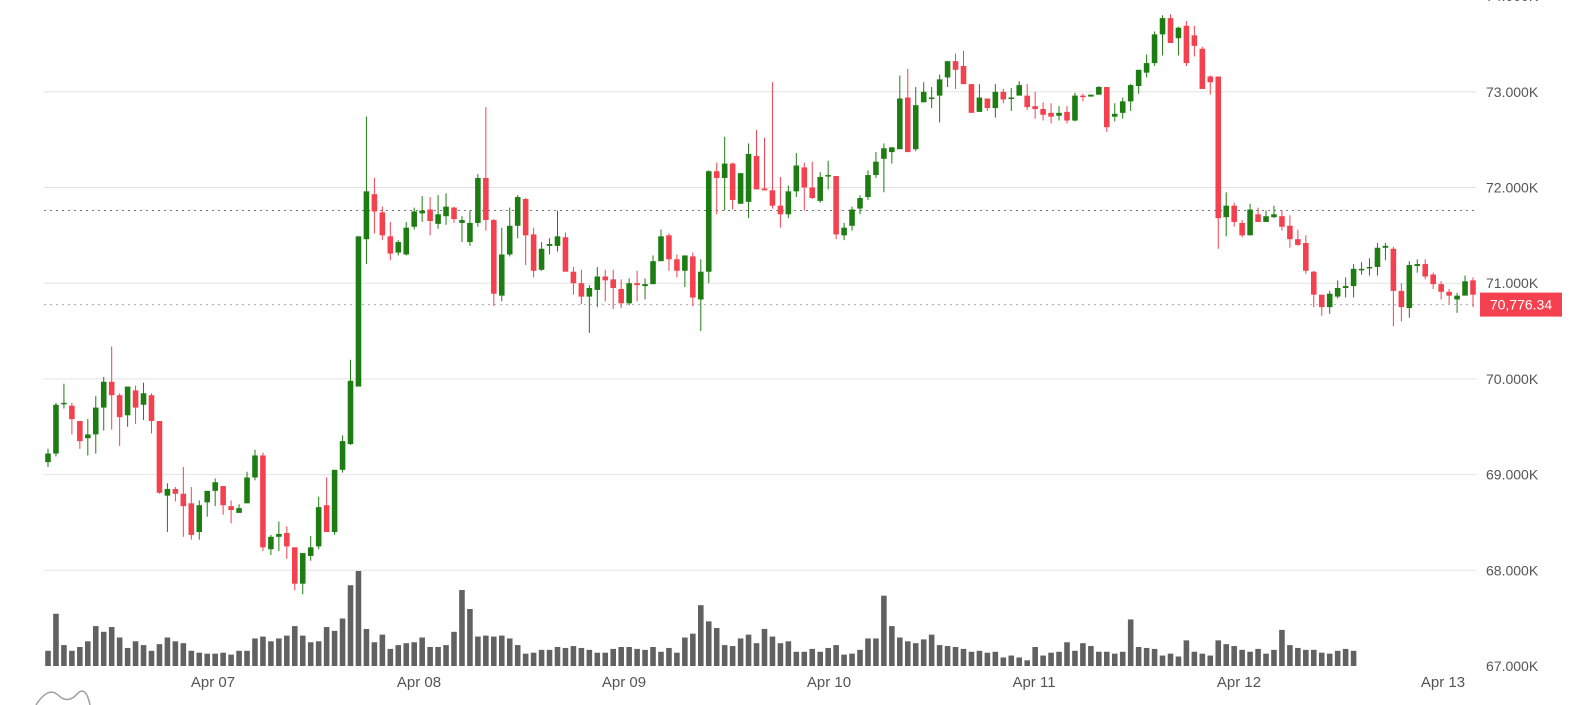 The width and height of the screenshot is (1570, 705). Describe the element at coordinates (1512, 475) in the screenshot. I see `y-tick-label: 69.000K` at that location.